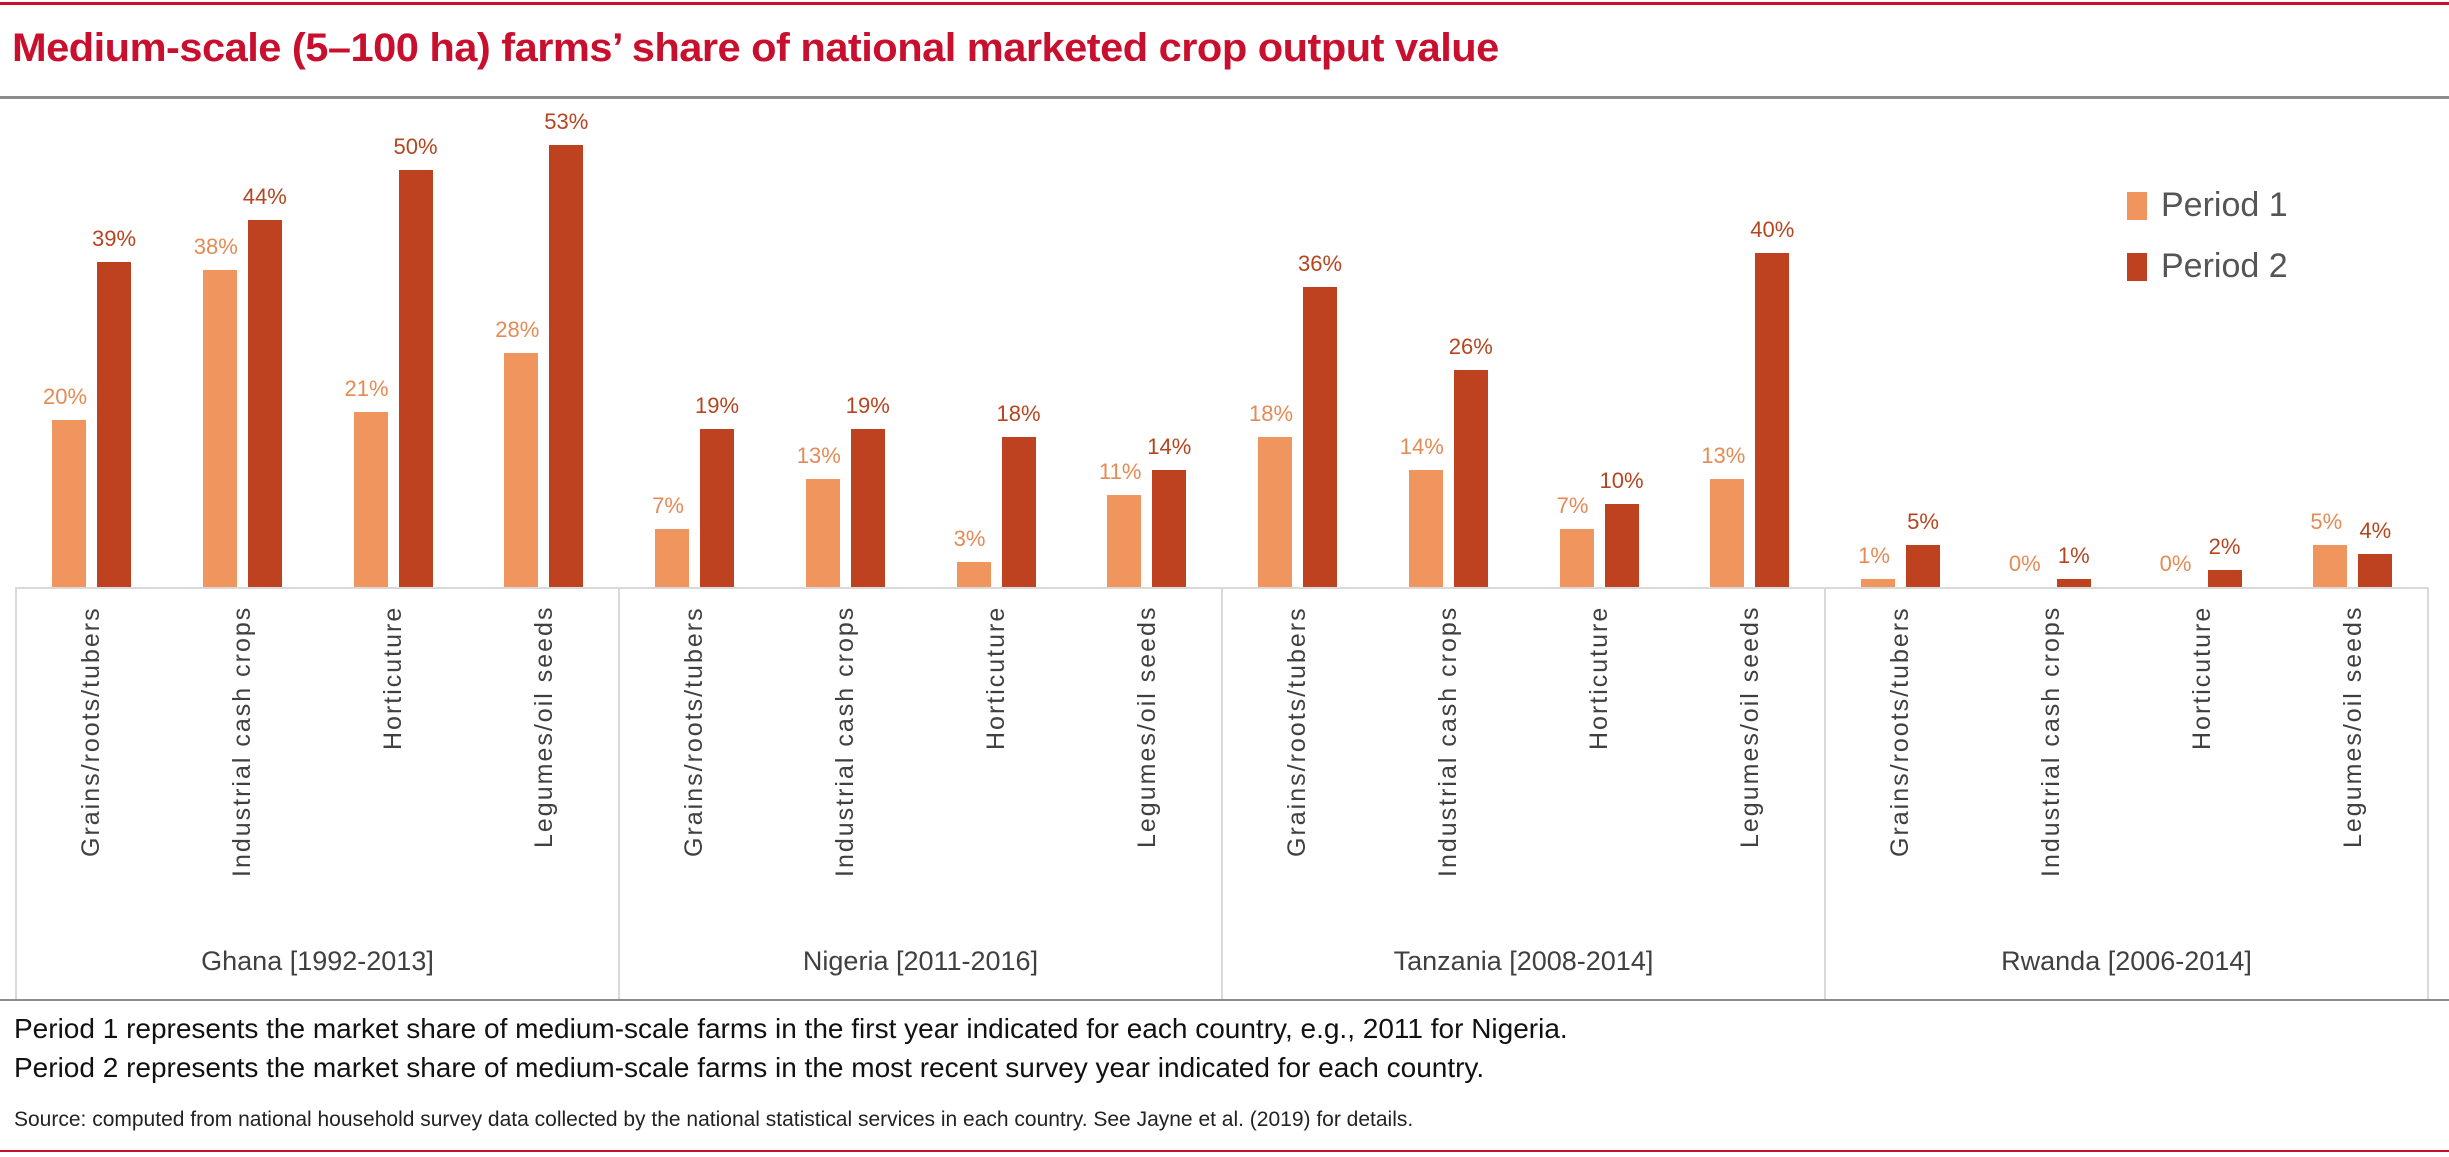 This screenshot has width=2449, height=1157. I want to click on data-label-period-2: 18%, so click(1018, 413).